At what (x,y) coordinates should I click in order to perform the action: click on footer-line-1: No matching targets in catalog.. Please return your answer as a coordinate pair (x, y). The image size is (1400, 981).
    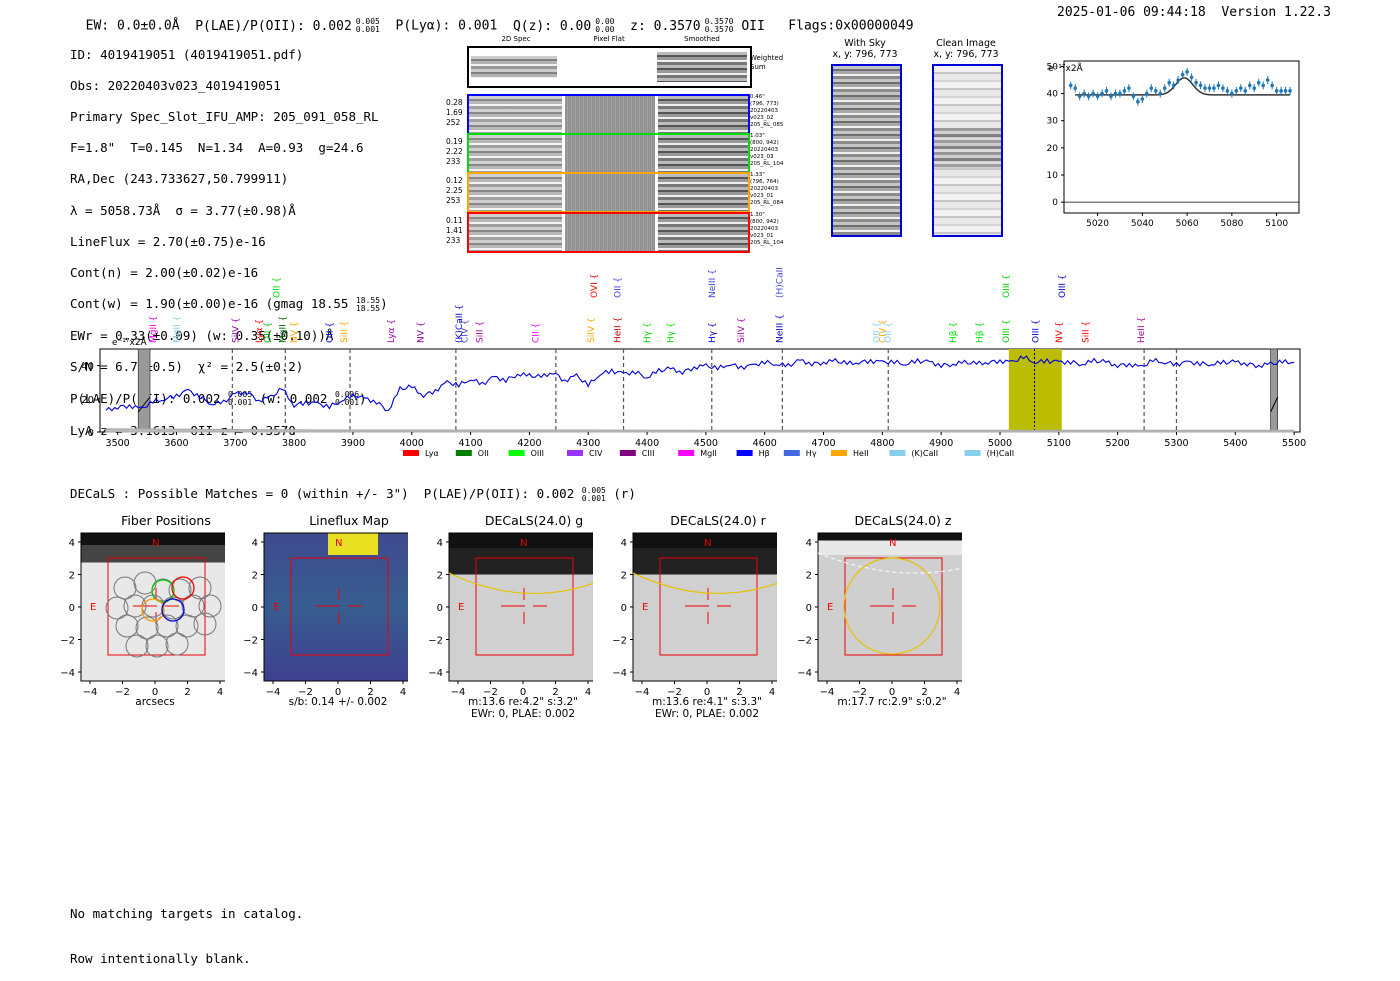
    Looking at the image, I should click on (187, 913).